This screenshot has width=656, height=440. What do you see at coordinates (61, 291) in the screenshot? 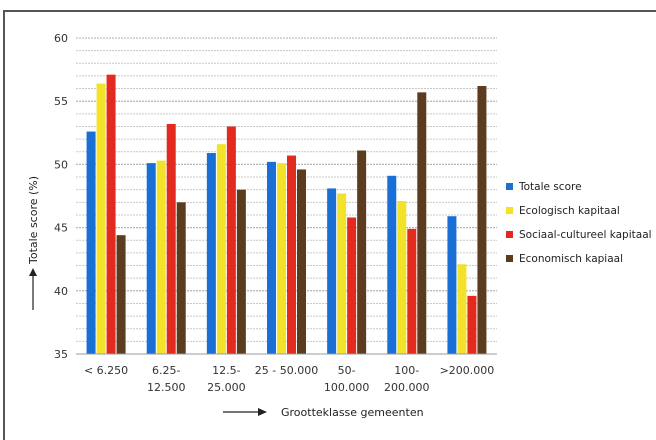
I see `y-tick-label: 40` at bounding box center [61, 291].